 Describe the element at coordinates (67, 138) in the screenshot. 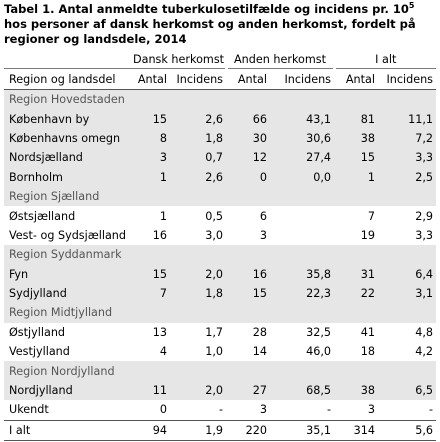

I see `row-label: Københavns omegn` at that location.